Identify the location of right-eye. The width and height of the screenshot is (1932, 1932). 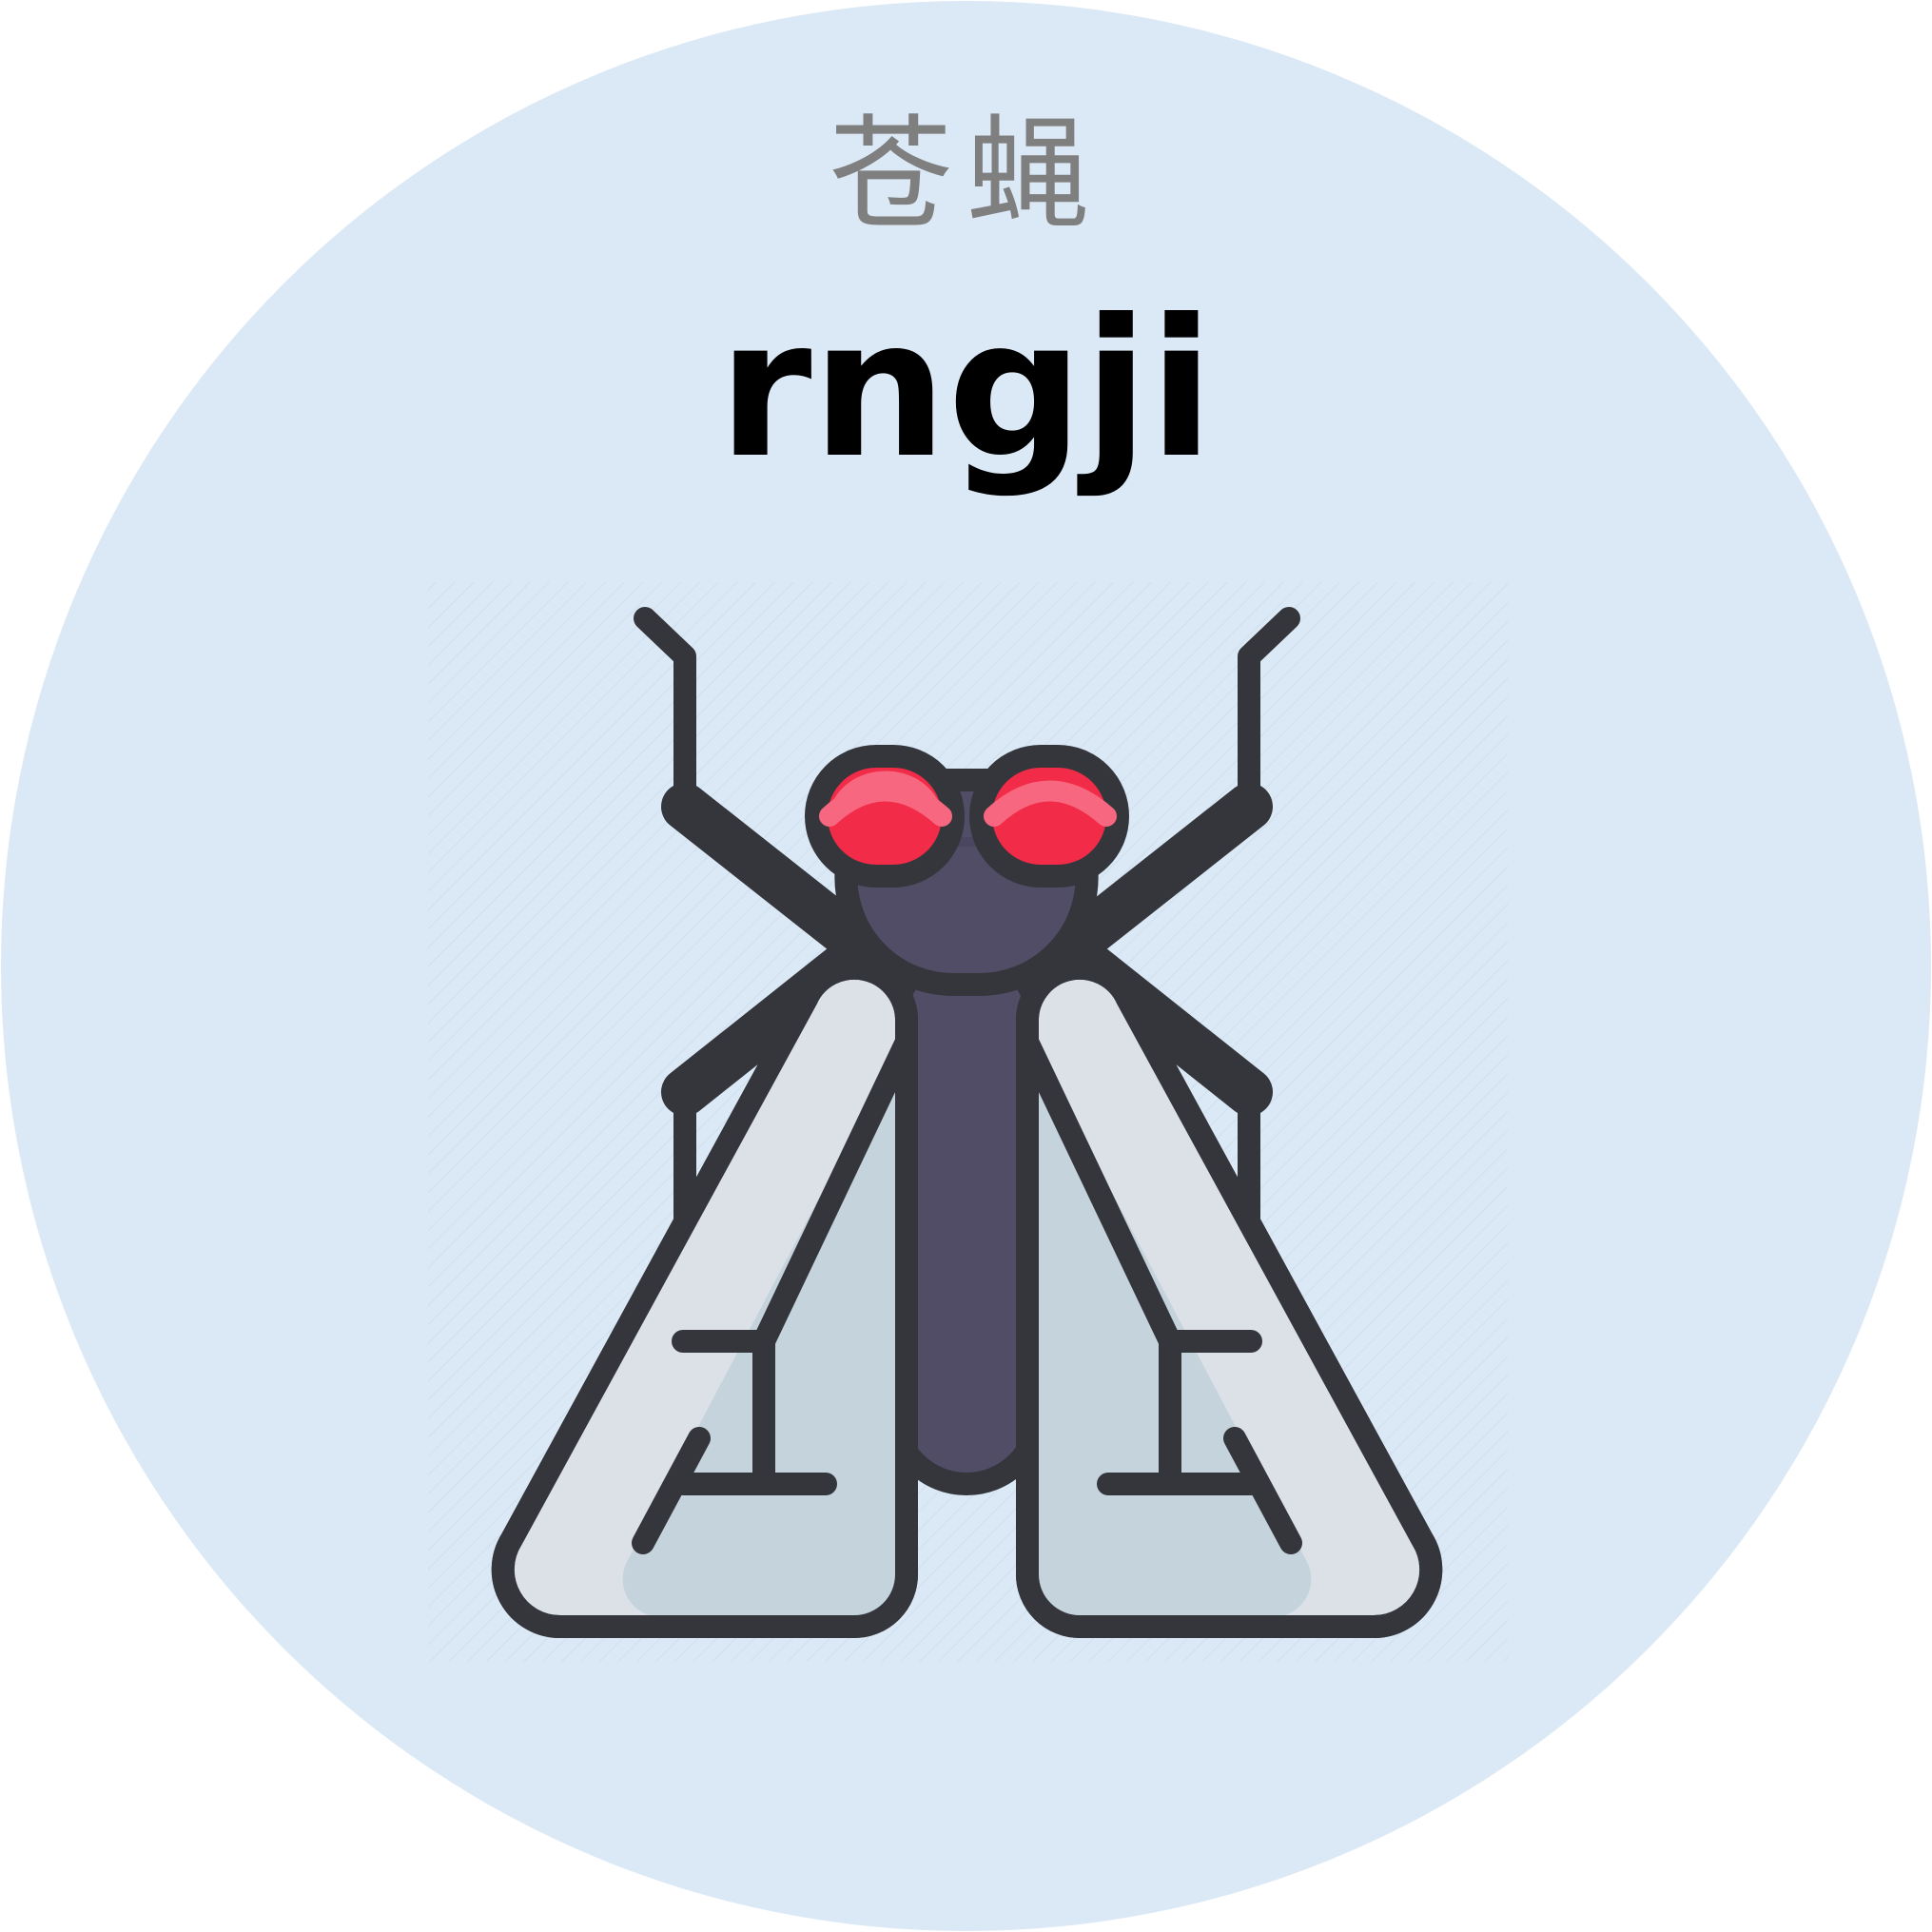
(1049, 817).